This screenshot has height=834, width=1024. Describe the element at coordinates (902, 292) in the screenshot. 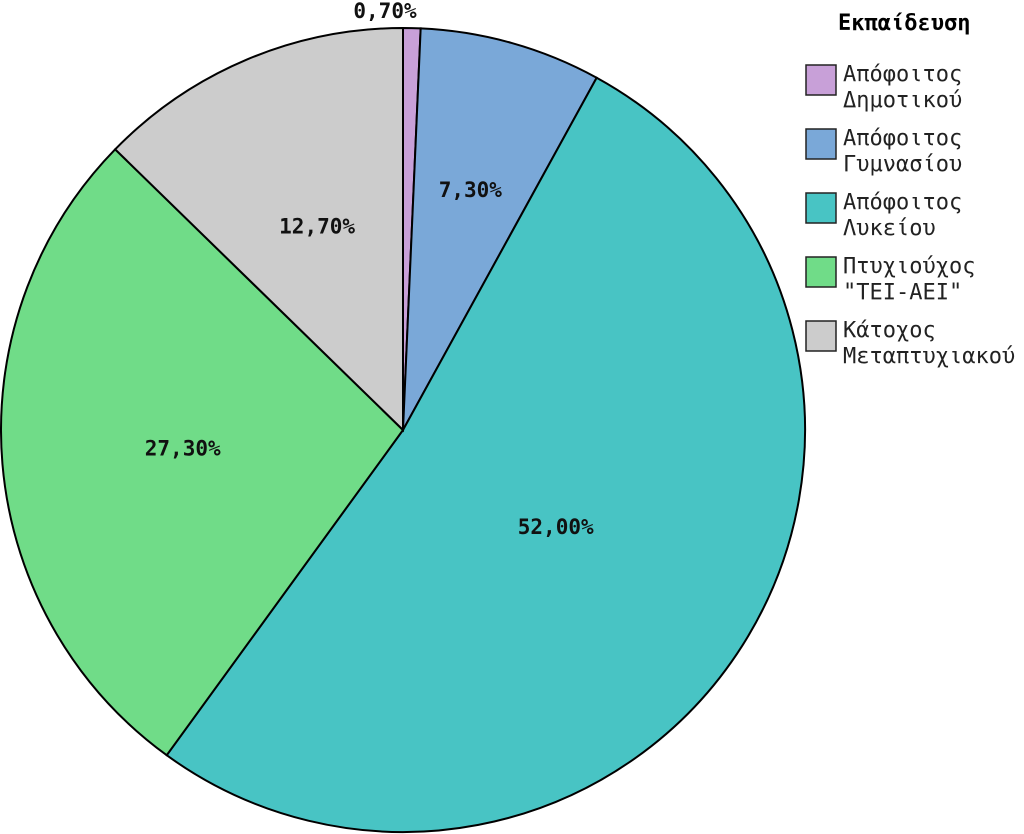

I see `legend-label-4-line-2: "ΤΕΙ-ΑΕΙ"` at that location.